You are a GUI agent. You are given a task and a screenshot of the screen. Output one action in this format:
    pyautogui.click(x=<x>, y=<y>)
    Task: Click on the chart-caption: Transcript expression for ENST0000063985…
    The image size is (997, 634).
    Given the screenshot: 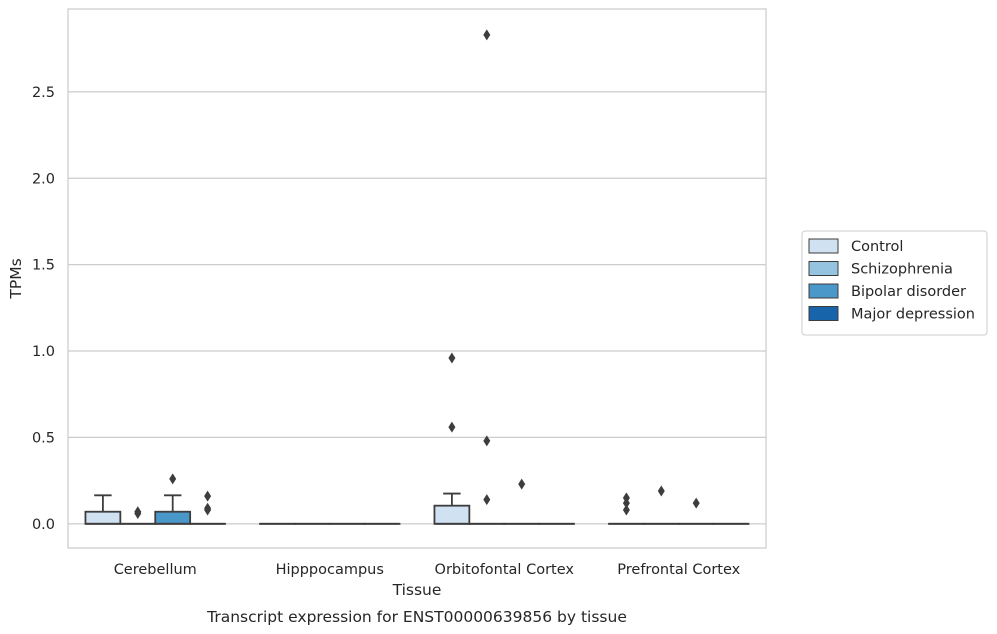 What is the action you would take?
    pyautogui.click(x=416, y=617)
    